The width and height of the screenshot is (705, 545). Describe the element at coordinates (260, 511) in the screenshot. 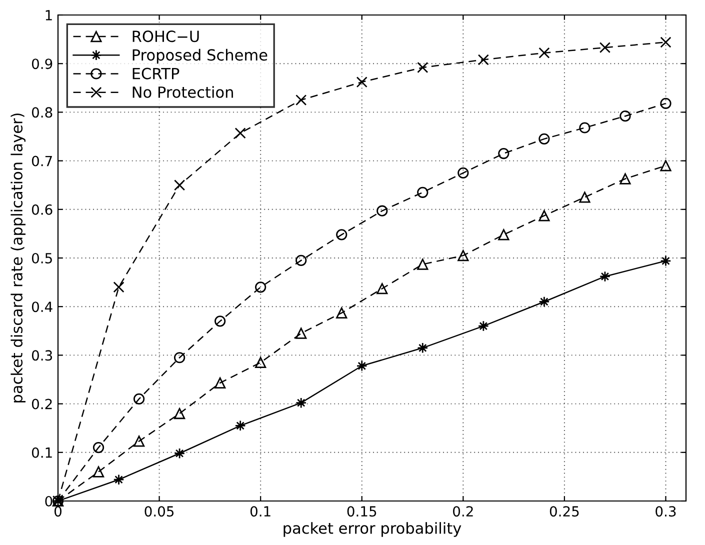

I see `x-tick-label: 0.1` at that location.